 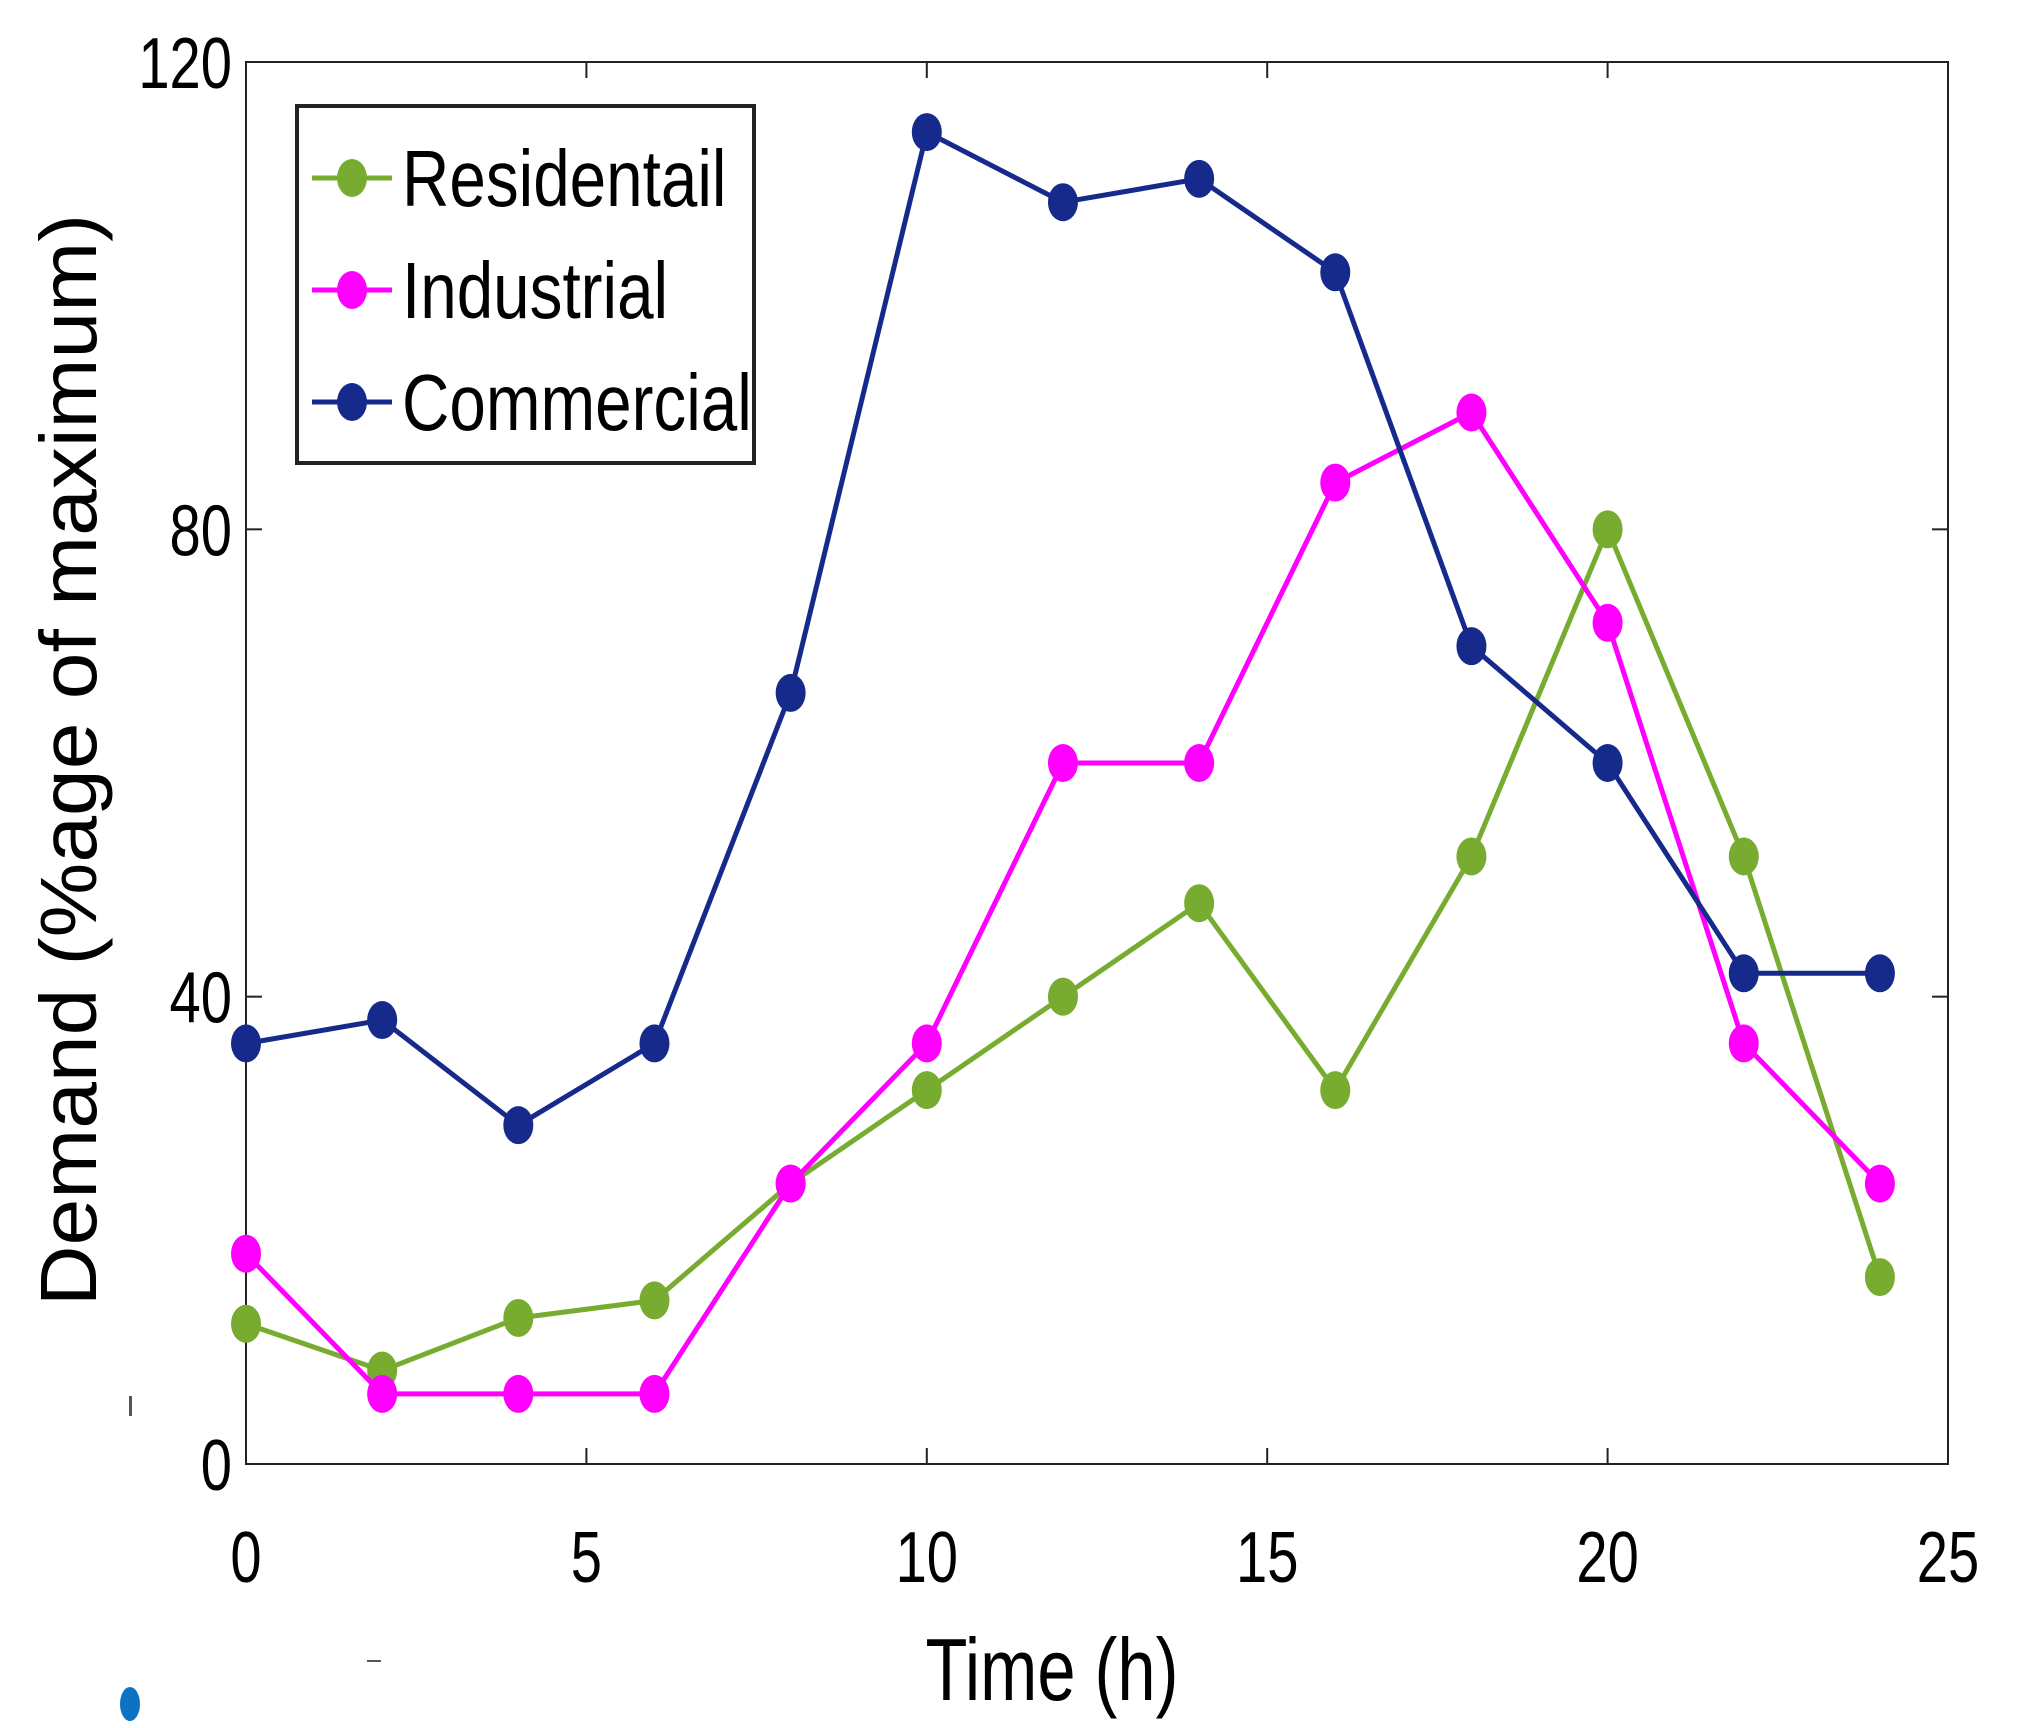 I want to click on legend-items: Residentail Industrial Commercial, so click(x=532, y=291).